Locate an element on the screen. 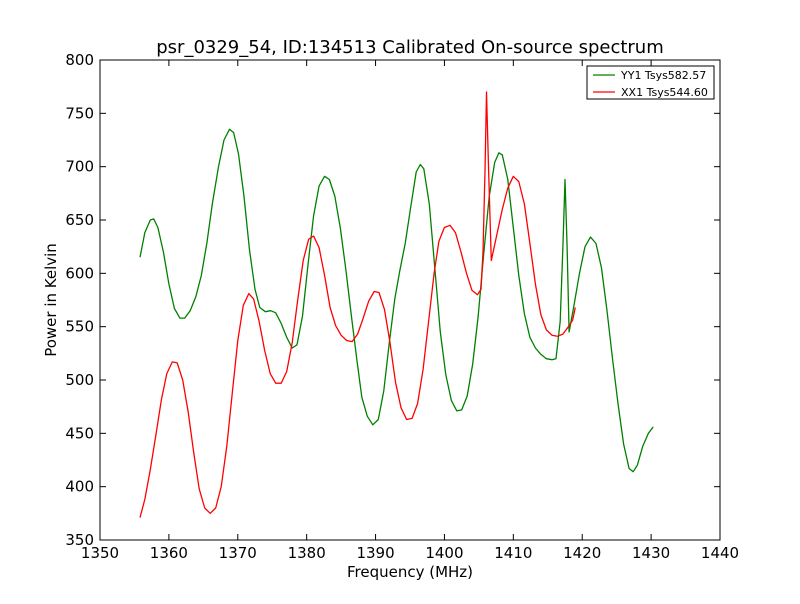  y-tick-label: 800 is located at coordinates (79, 60).